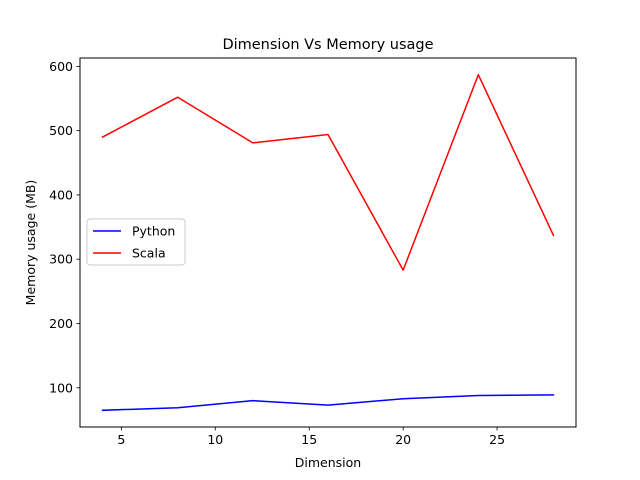 The width and height of the screenshot is (640, 480). What do you see at coordinates (61, 387) in the screenshot?
I see `y-tick-label: 100` at bounding box center [61, 387].